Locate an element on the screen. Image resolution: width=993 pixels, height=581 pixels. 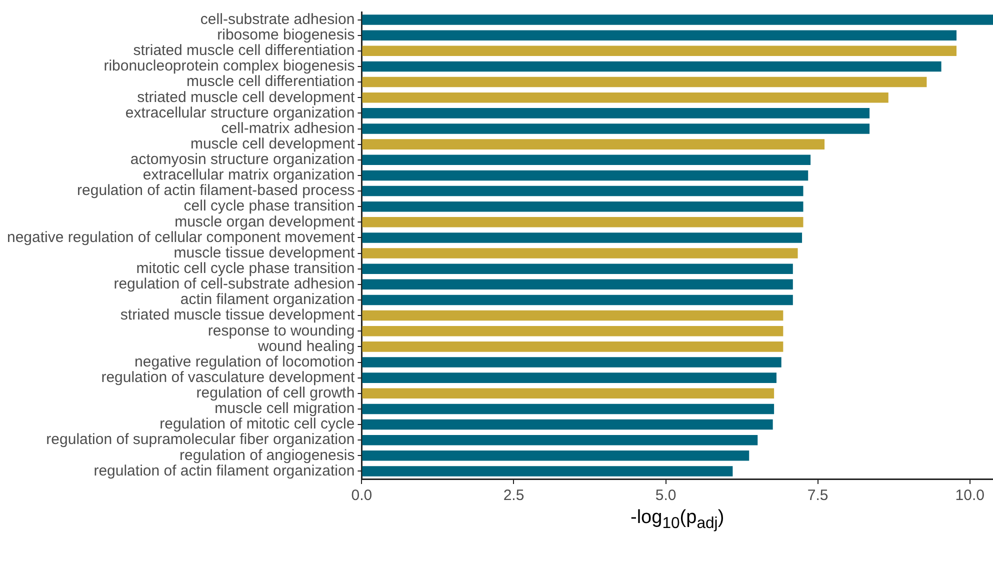
y-tick-label: ribonucleoprotein complex biogenesis is located at coordinates (229, 66).